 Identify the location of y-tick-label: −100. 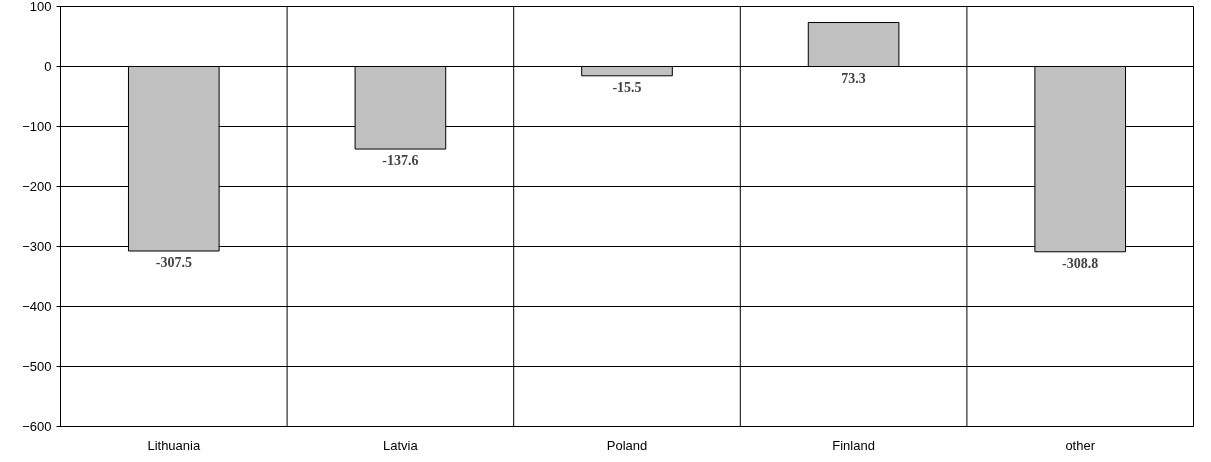
(37, 126).